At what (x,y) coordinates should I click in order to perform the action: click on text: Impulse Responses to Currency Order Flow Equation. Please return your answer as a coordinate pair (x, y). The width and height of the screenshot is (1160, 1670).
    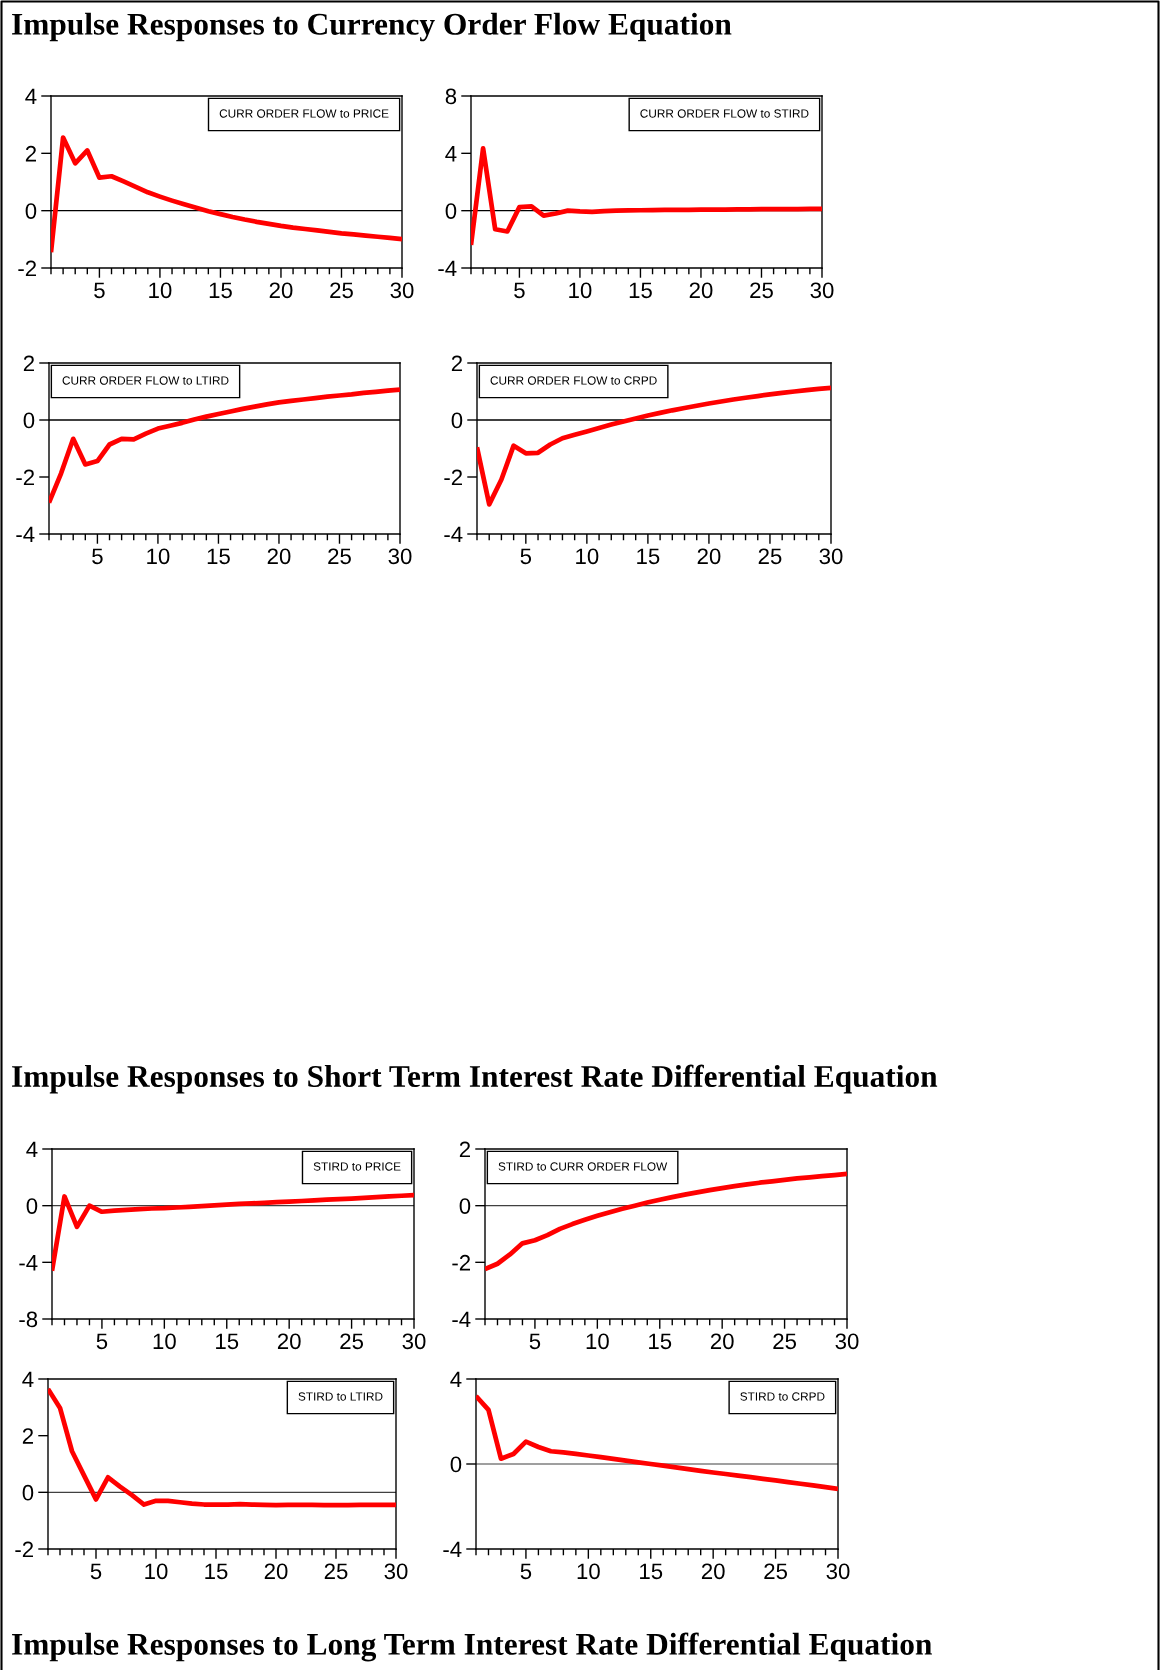
    Looking at the image, I should click on (372, 27).